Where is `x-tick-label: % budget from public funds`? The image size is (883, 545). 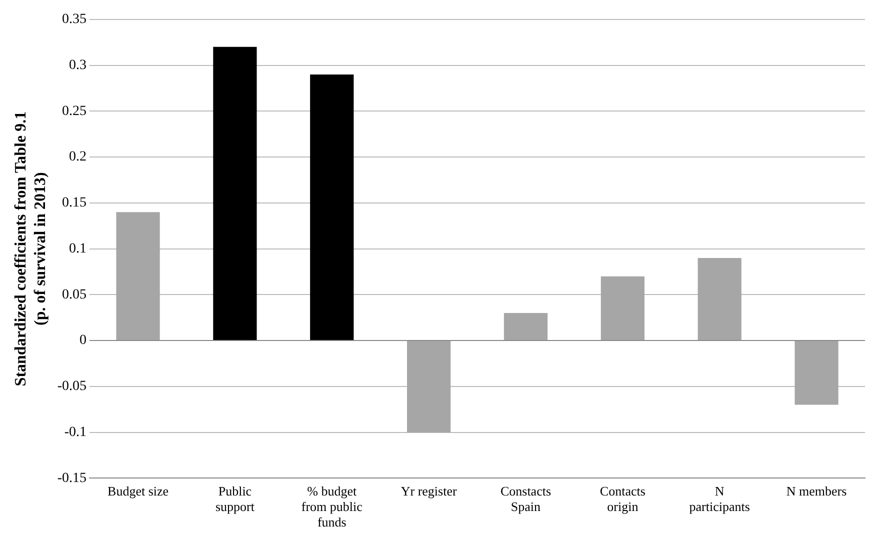 x-tick-label: % budget from public funds is located at coordinates (332, 506).